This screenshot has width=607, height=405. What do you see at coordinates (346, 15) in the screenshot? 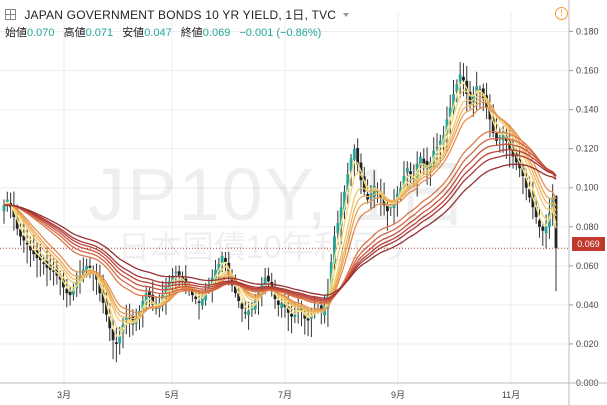
I see `caret-down-icon` at bounding box center [346, 15].